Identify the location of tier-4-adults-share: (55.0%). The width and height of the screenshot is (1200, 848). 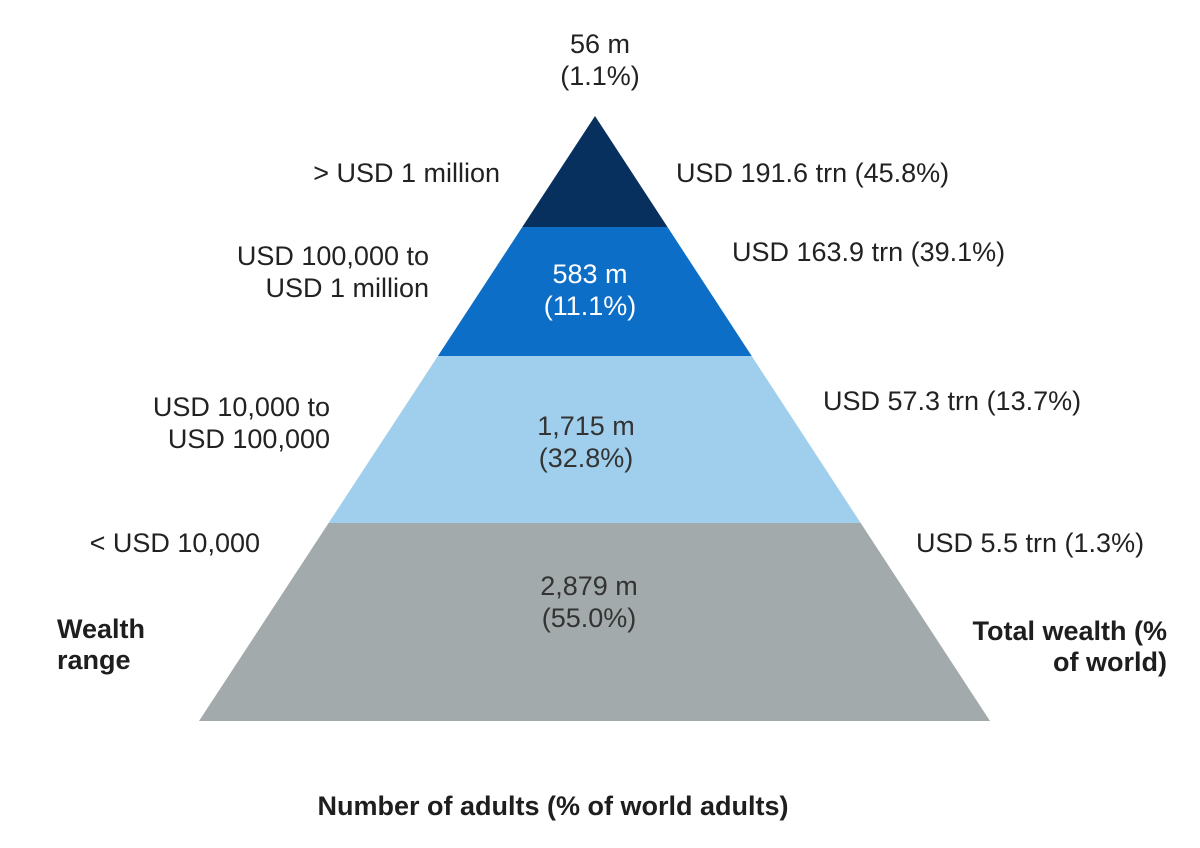
(589, 618).